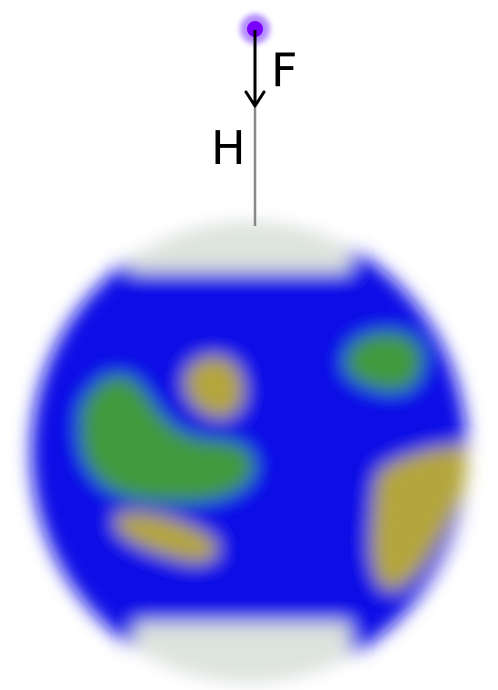  Describe the element at coordinates (242, 652) in the screenshot. I see `south-ice-cap` at that location.